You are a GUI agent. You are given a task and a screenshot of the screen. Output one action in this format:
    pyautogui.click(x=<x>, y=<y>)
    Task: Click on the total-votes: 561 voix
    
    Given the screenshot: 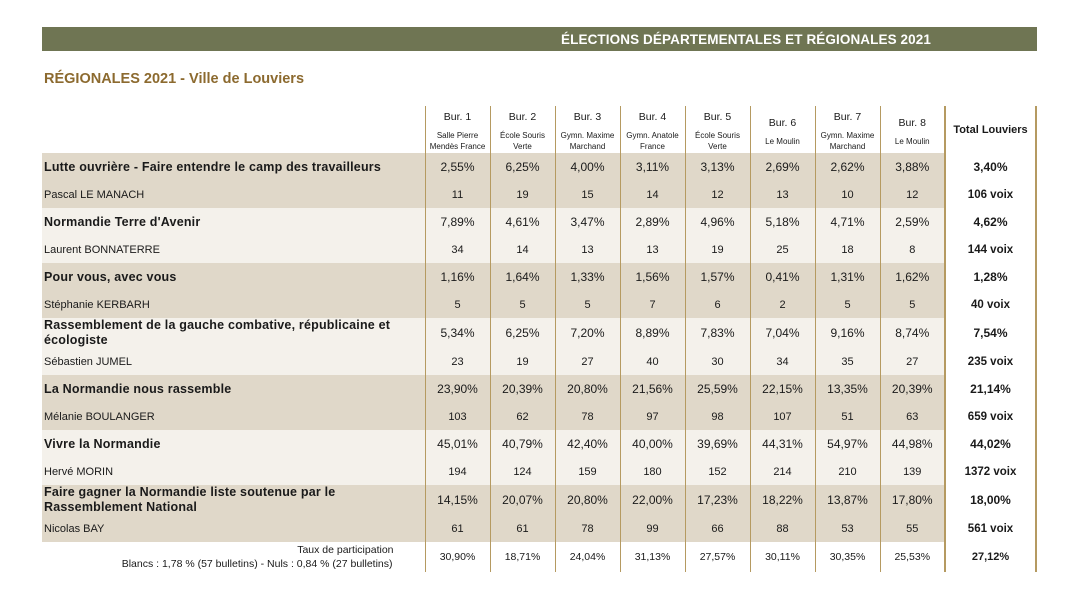 What is the action you would take?
    pyautogui.click(x=990, y=528)
    